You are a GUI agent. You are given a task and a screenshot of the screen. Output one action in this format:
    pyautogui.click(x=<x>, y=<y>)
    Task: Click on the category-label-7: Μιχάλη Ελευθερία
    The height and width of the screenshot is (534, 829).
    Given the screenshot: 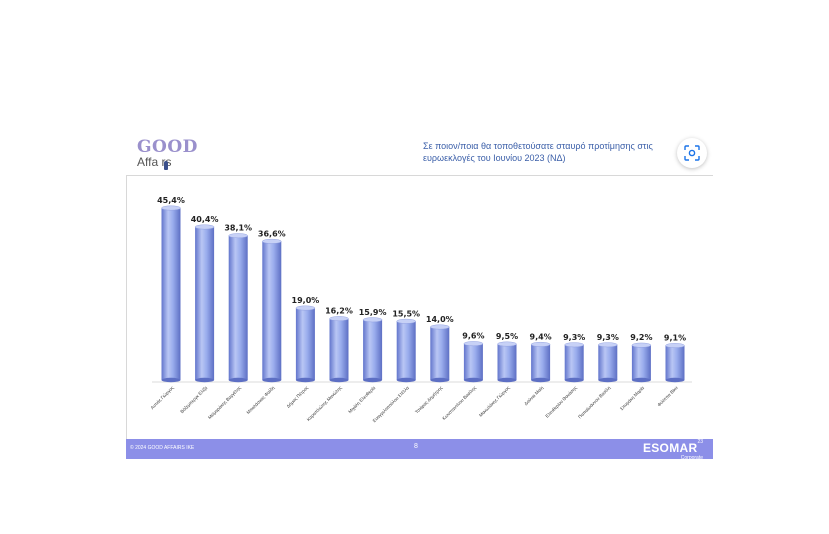 What is the action you would take?
    pyautogui.click(x=362, y=399)
    